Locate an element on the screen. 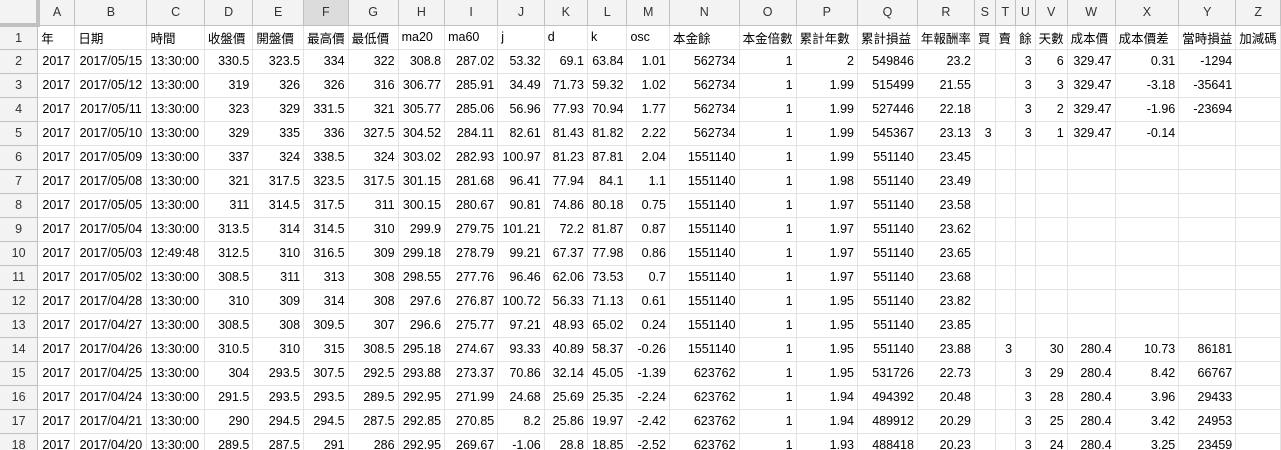 Image resolution: width=1281 pixels, height=450 pixels. cell-b14: 2017/04/26 is located at coordinates (111, 349).